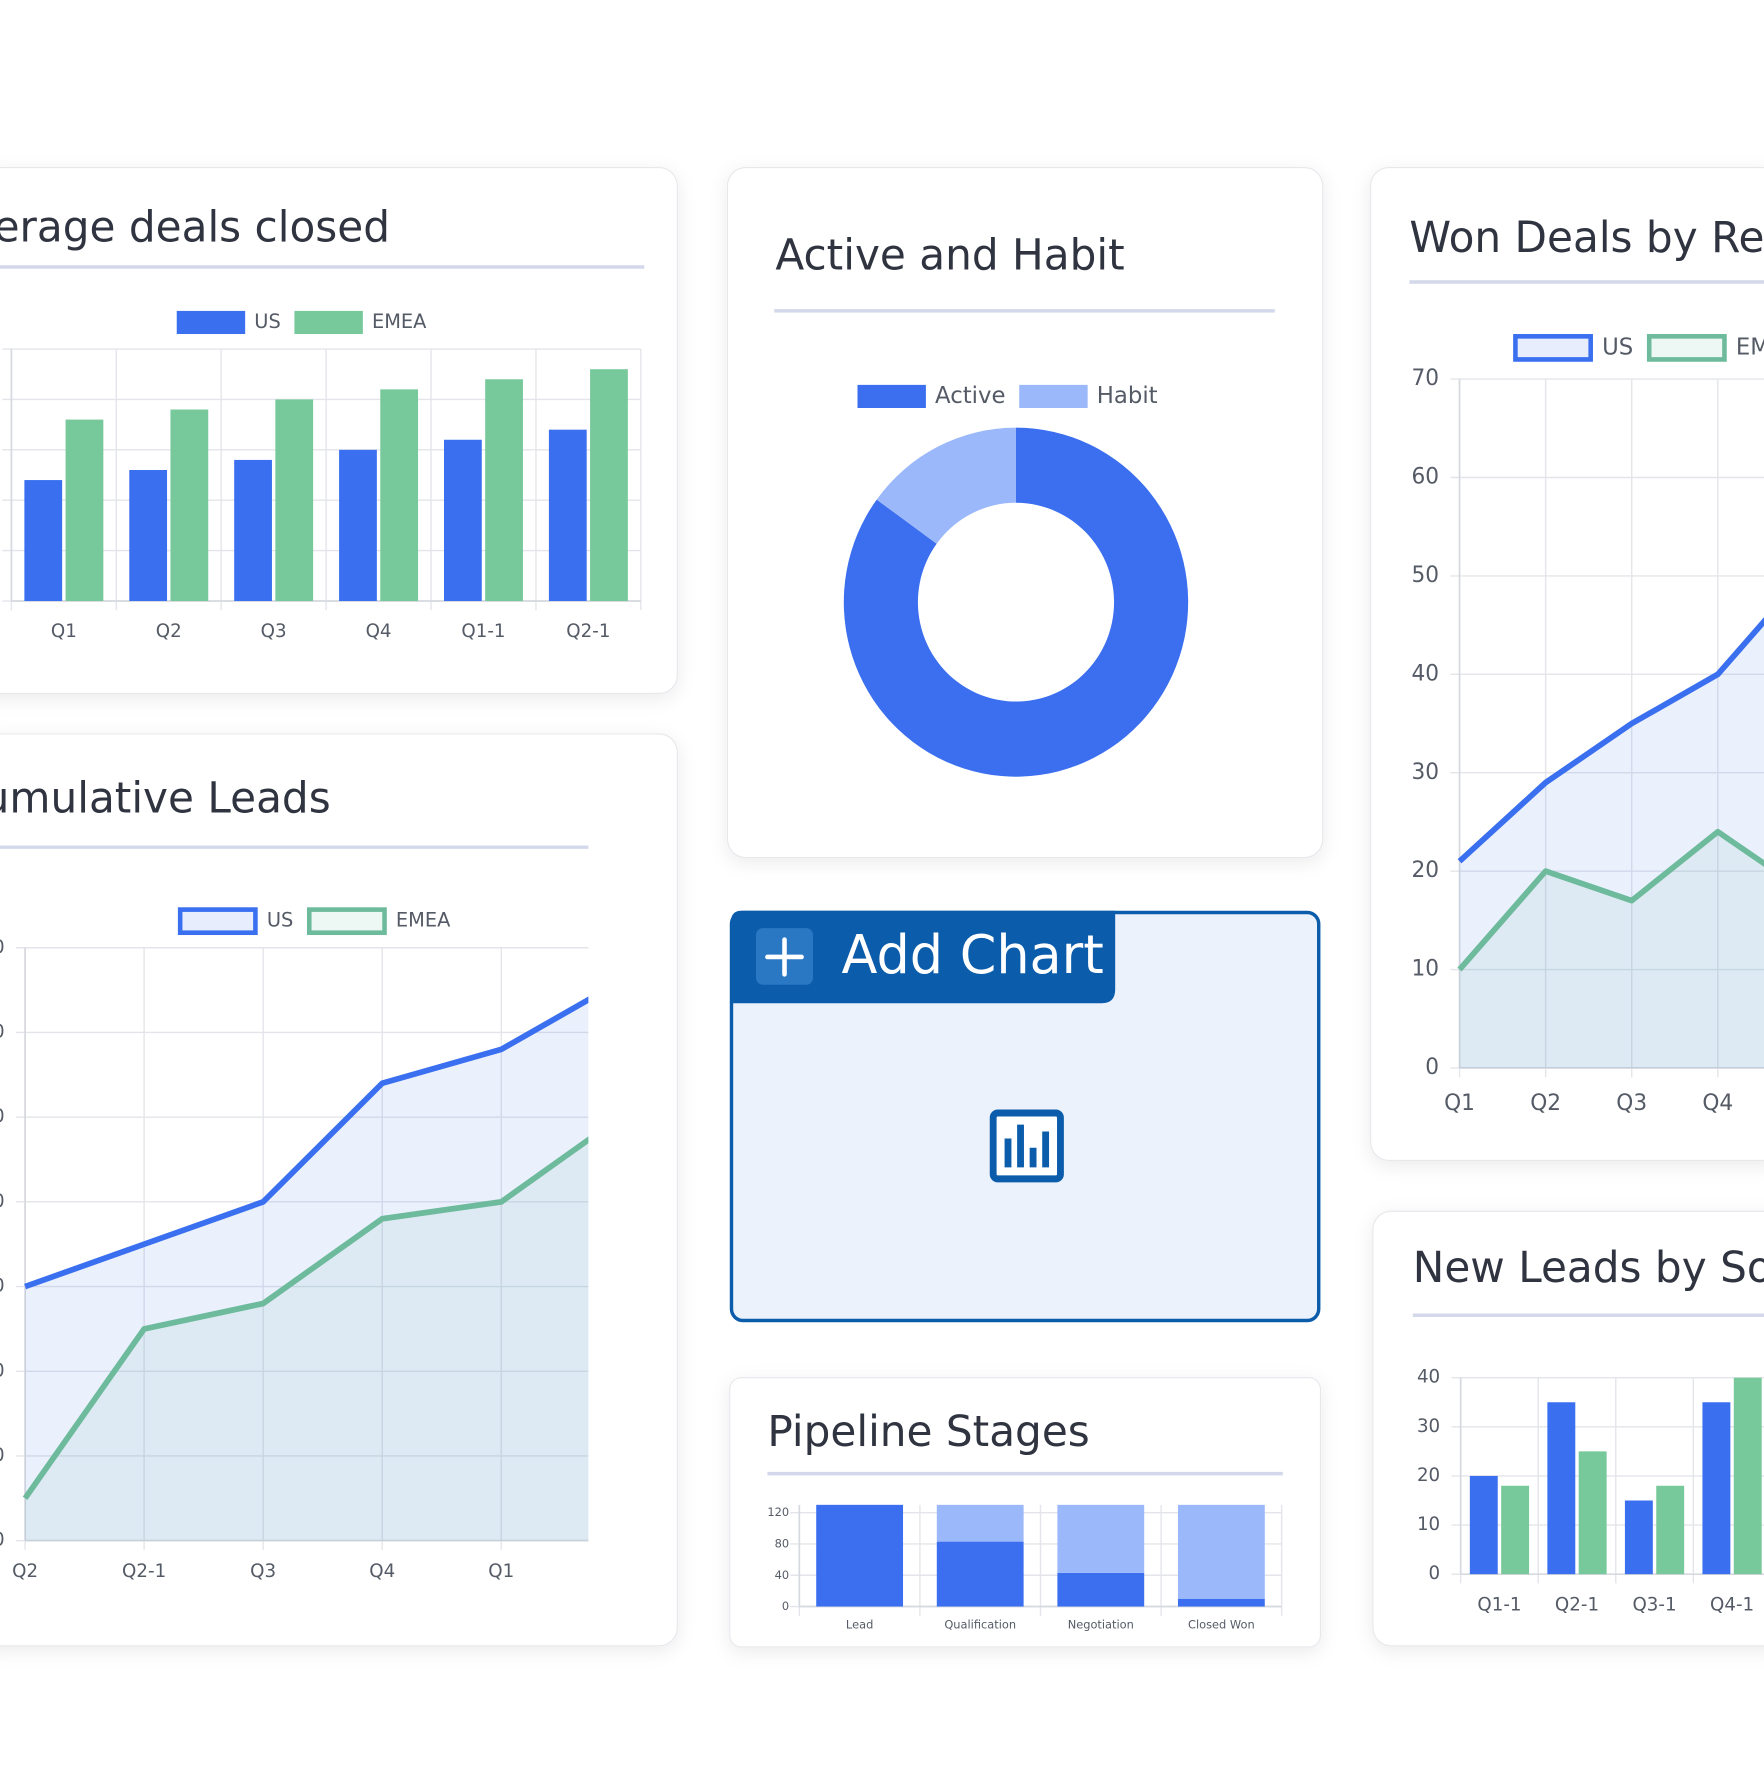  I want to click on legend-label: Habit, so click(1127, 396).